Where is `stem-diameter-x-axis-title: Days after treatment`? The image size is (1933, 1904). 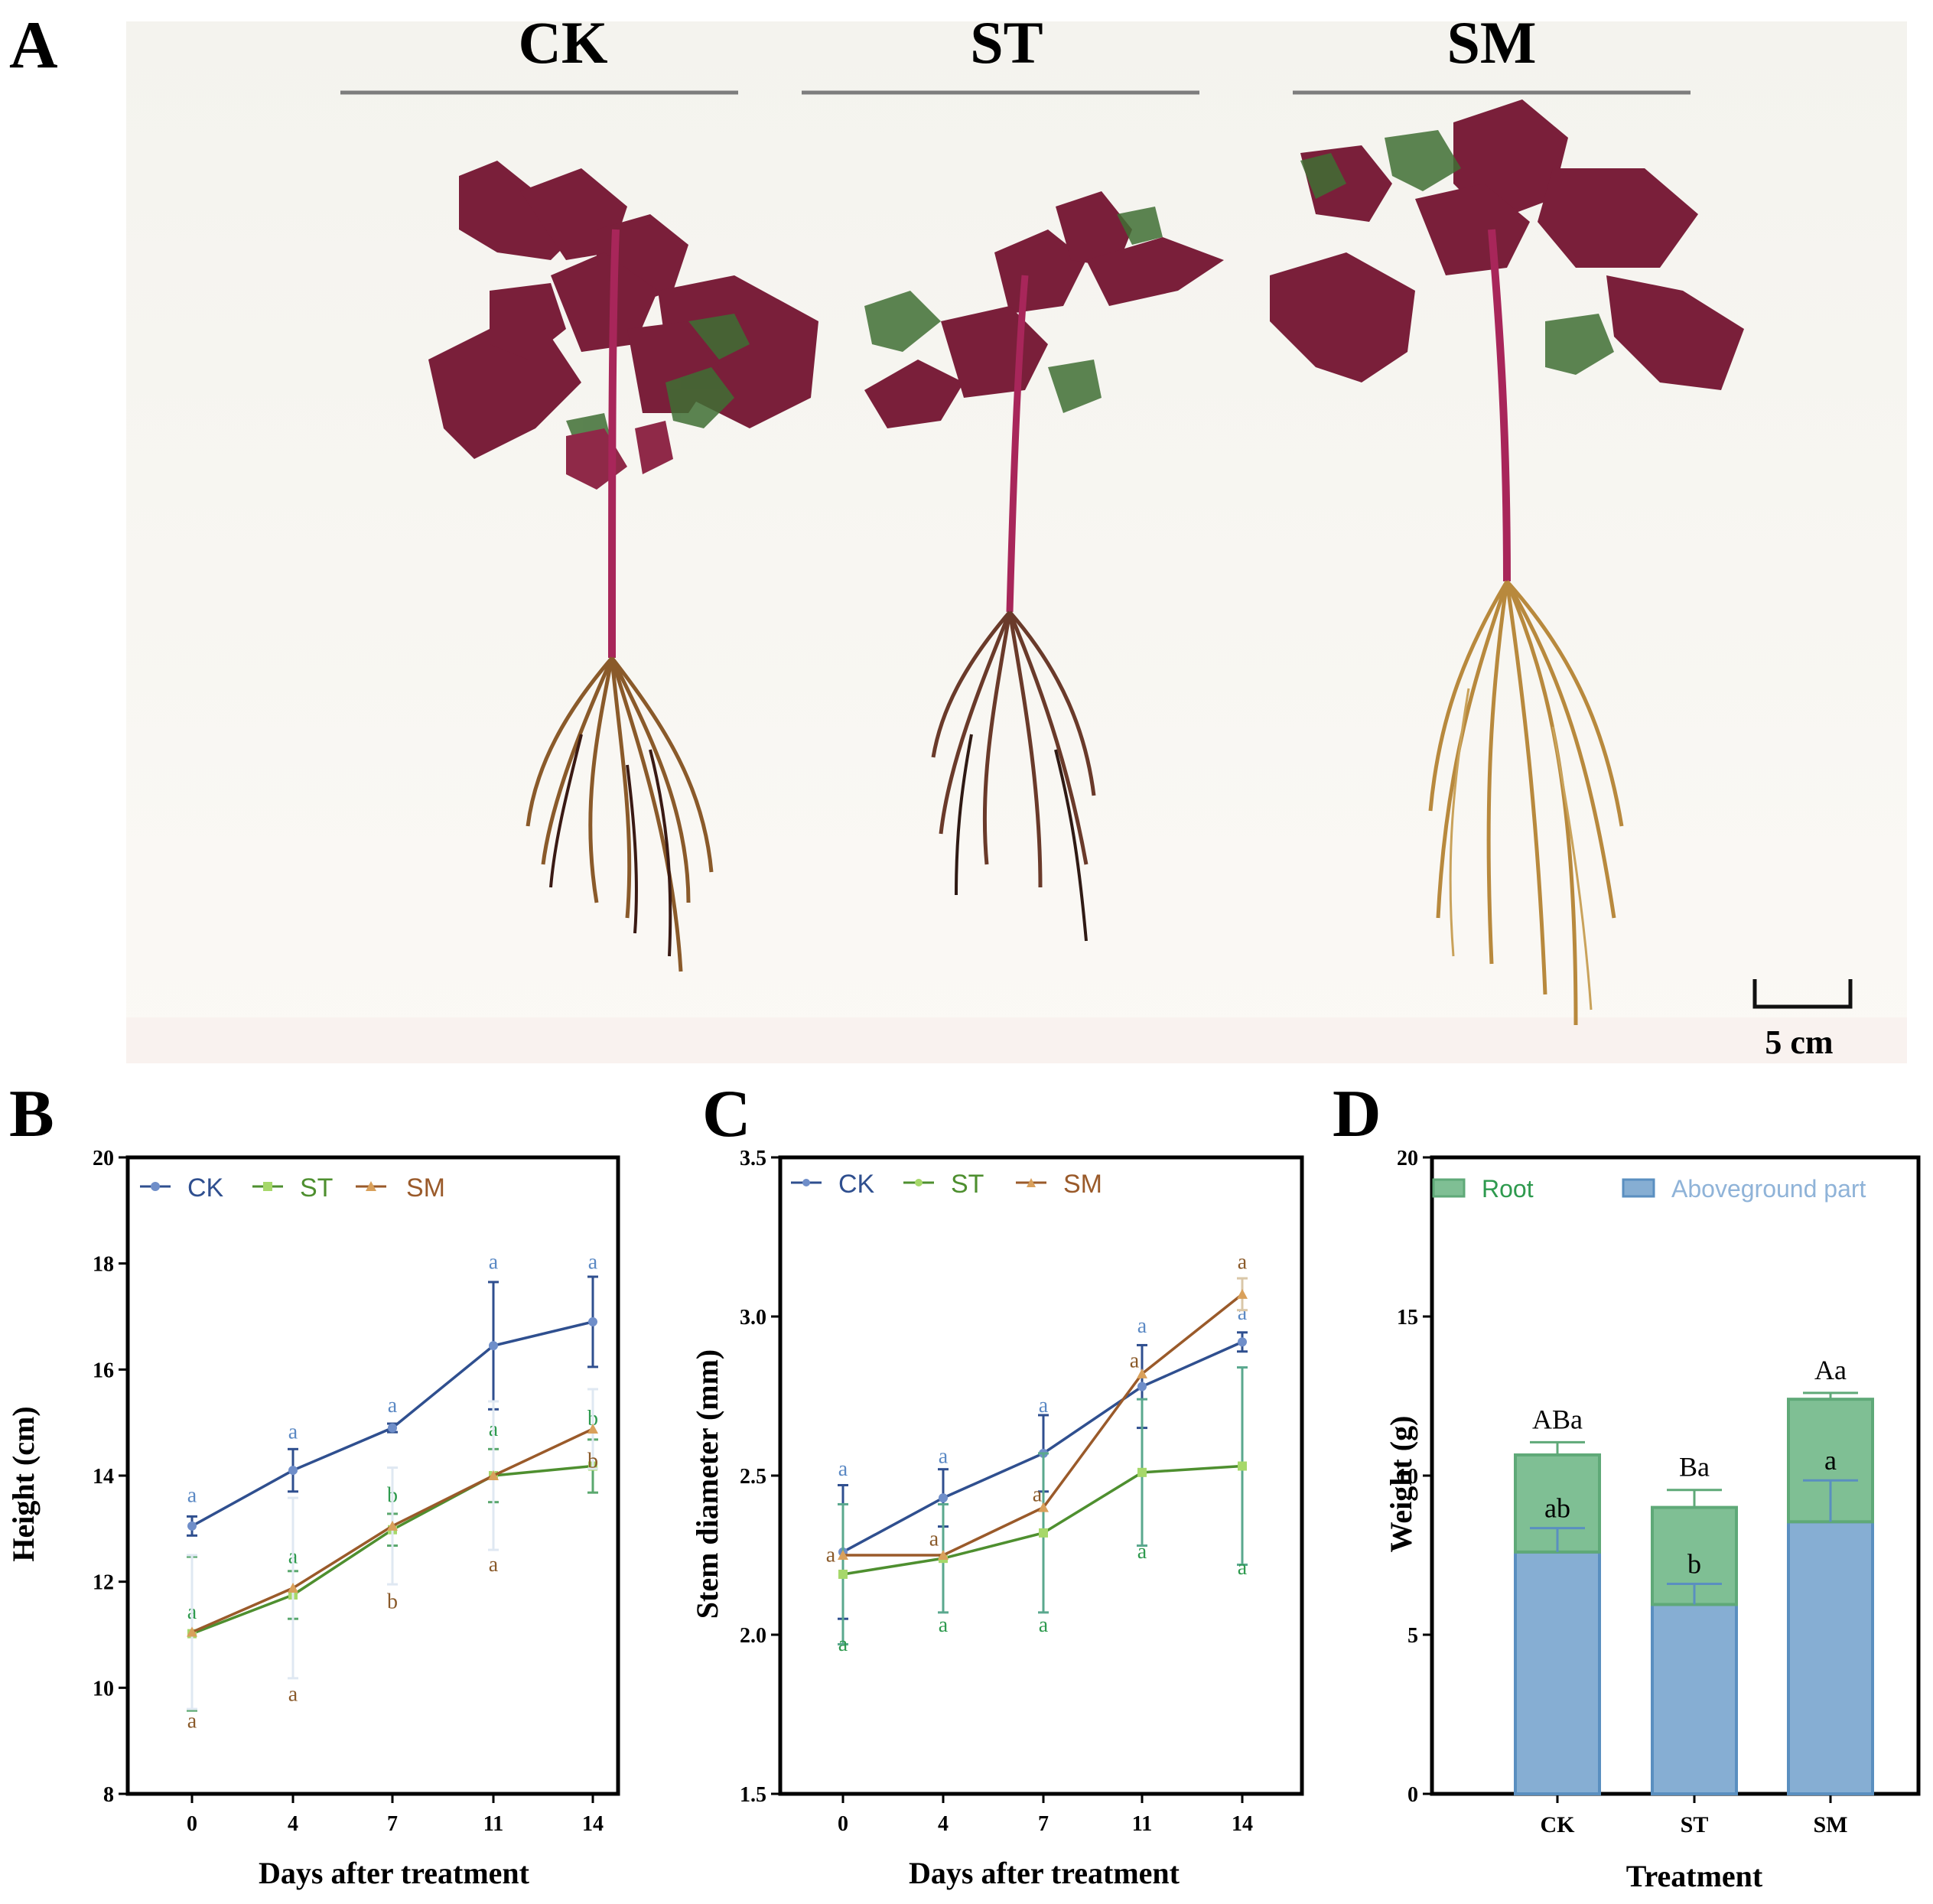 stem-diameter-x-axis-title: Days after treatment is located at coordinates (1044, 1873).